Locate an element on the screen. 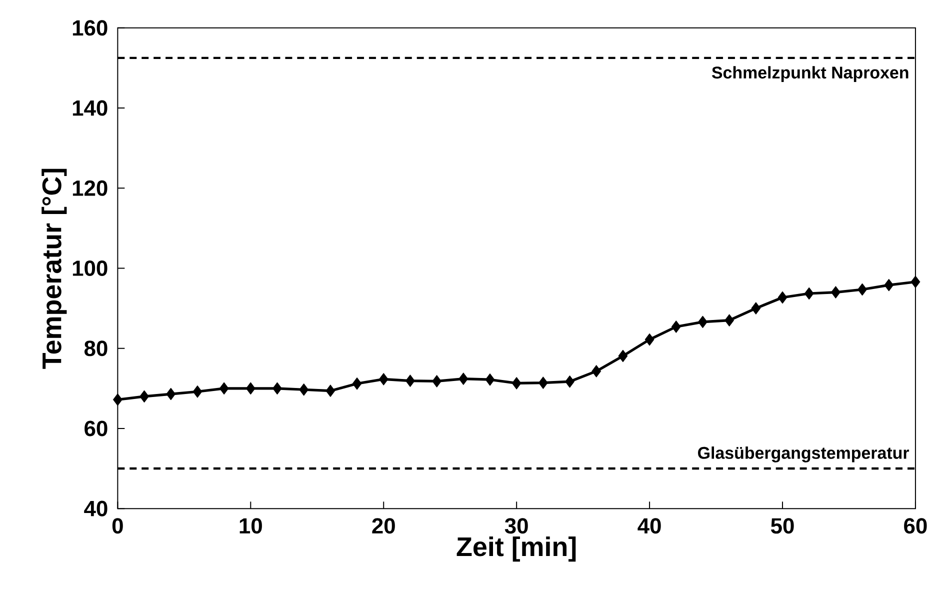 The width and height of the screenshot is (931, 600). x-tick-label: 20 is located at coordinates (383, 526).